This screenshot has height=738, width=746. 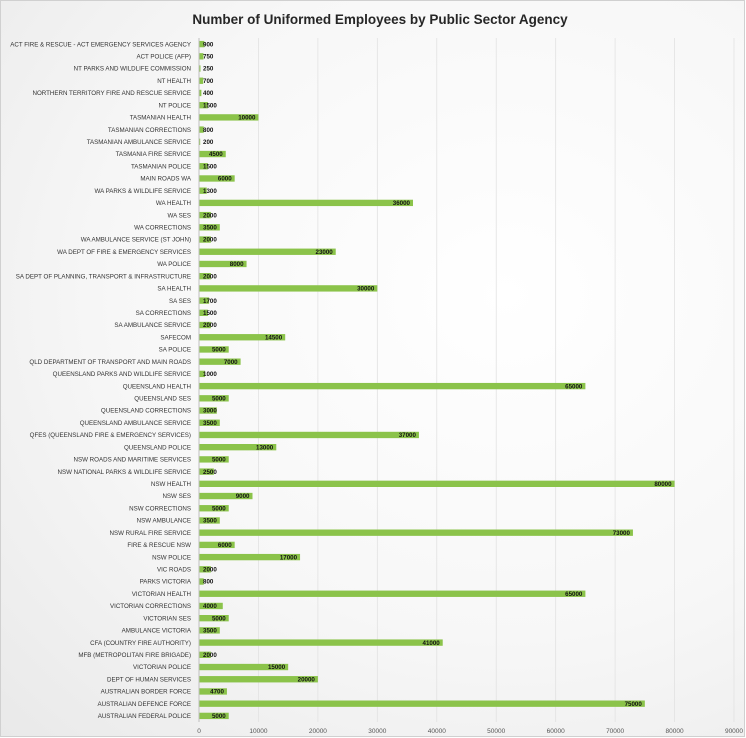 What do you see at coordinates (734, 731) in the screenshot?
I see `x-tick-label: 90000` at bounding box center [734, 731].